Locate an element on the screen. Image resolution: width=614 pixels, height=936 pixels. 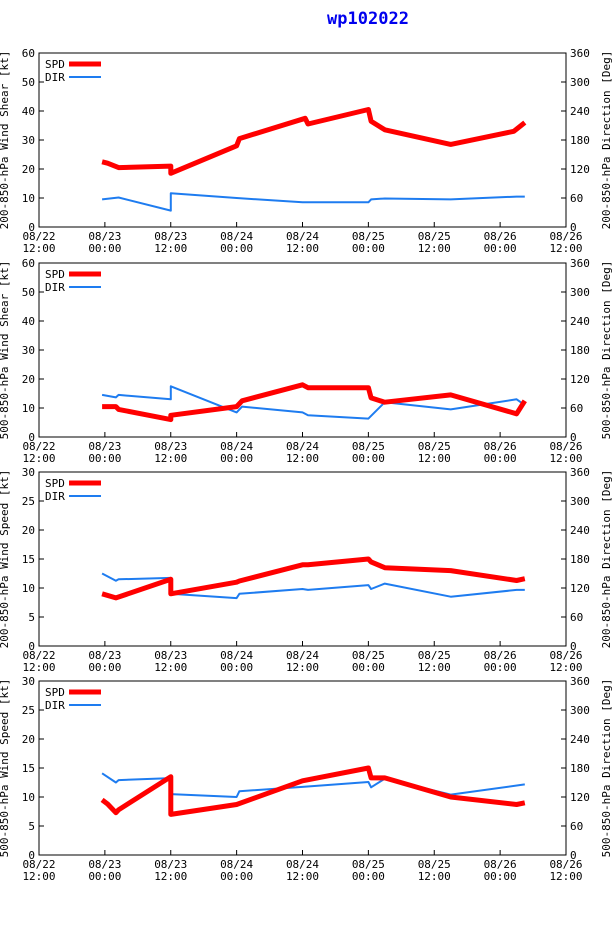
page-title: wp102022 is located at coordinates (368, 19).